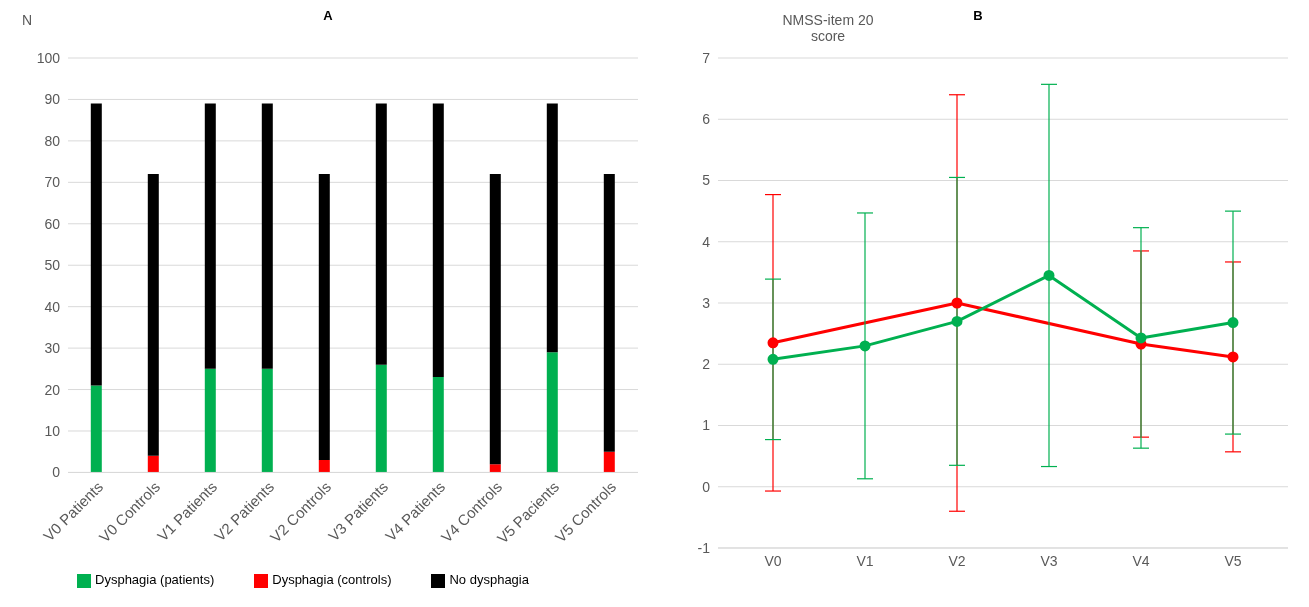 The height and width of the screenshot is (607, 1309). What do you see at coordinates (52, 140) in the screenshot?
I see `y-tick-label: 80` at bounding box center [52, 140].